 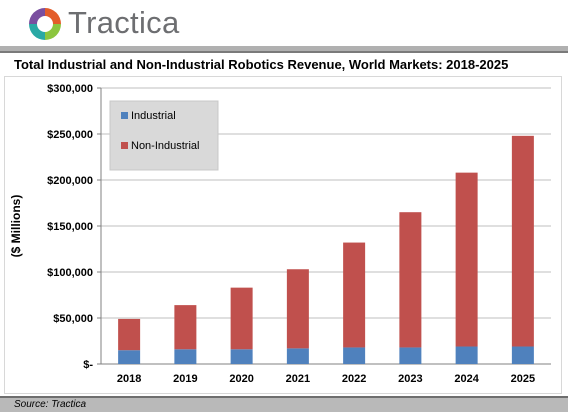 I want to click on y-tick-label: $150,000, so click(x=70, y=227).